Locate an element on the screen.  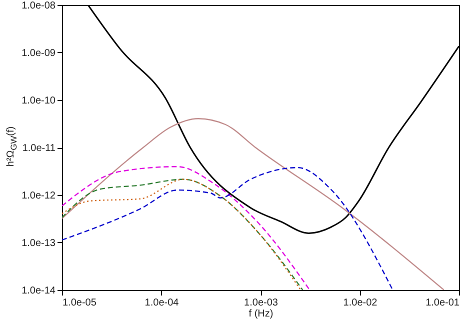
x-axis-title: f (Hz) is located at coordinates (261, 314).